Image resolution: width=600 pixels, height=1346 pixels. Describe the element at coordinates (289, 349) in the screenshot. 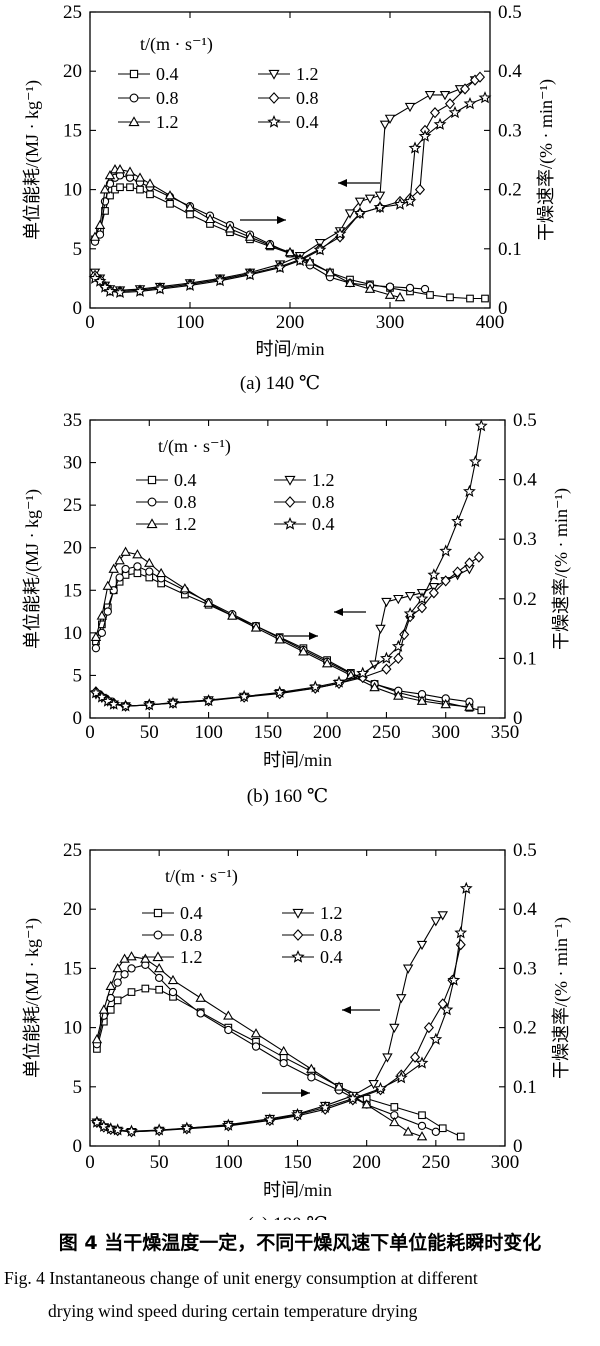

I see `x-axis-label: 时间/min` at that location.